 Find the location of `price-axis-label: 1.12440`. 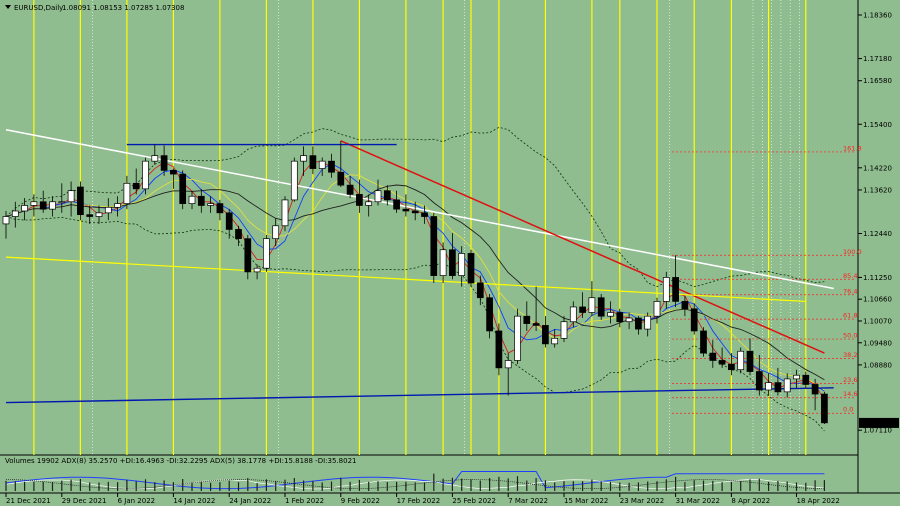

price-axis-label: 1.12440 is located at coordinates (877, 234).